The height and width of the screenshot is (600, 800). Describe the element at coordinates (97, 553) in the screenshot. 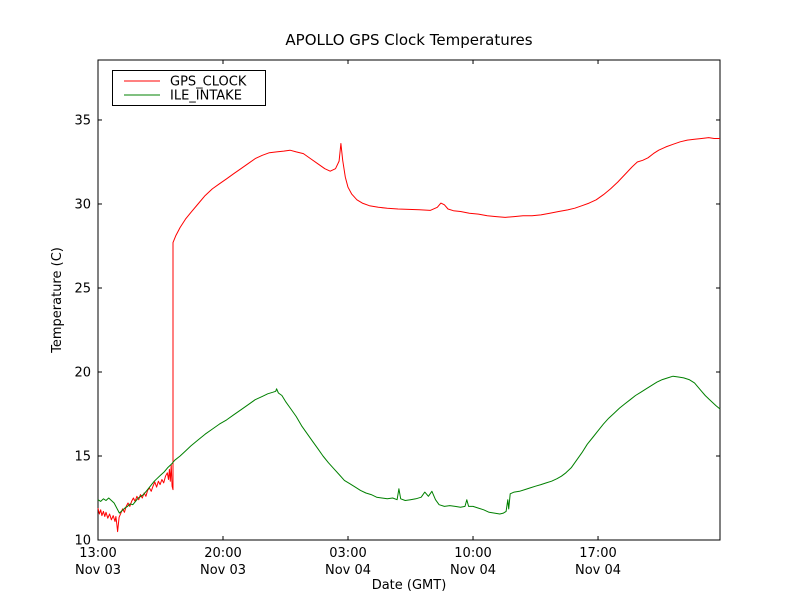

I see `x-tick-label-time: 13:00` at that location.